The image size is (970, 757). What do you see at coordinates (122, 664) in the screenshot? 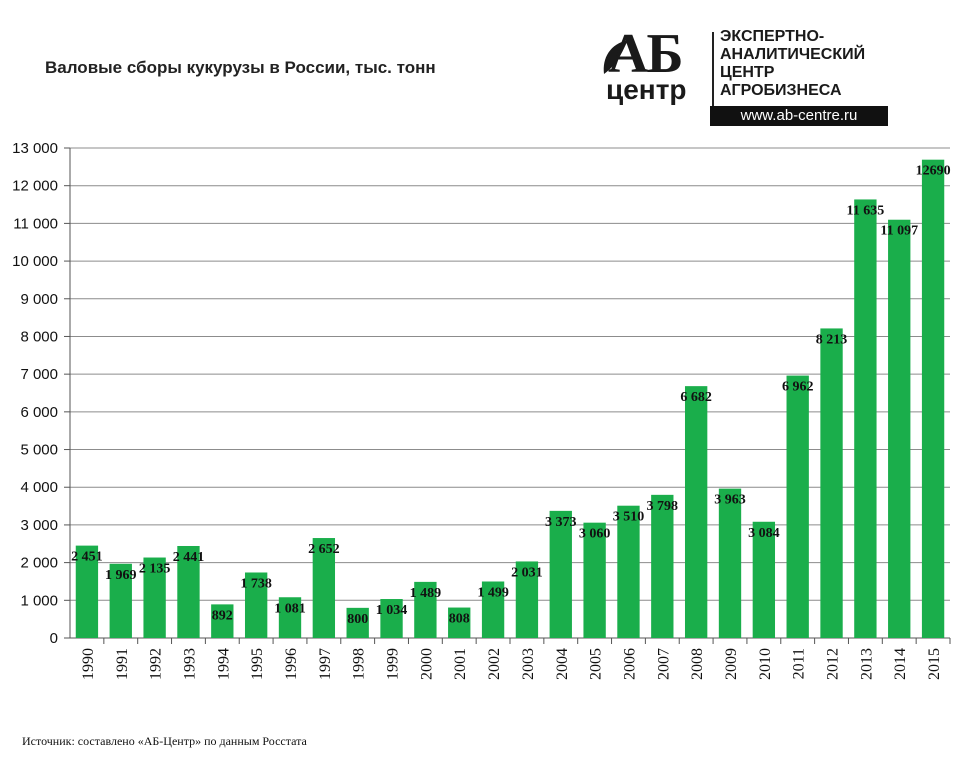
I see `x-tick-label: 1991` at bounding box center [122, 664].